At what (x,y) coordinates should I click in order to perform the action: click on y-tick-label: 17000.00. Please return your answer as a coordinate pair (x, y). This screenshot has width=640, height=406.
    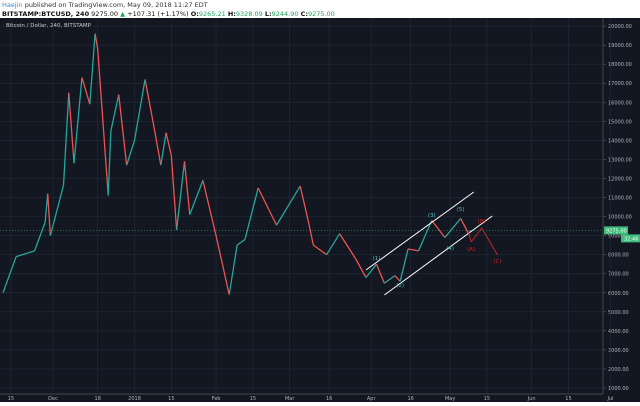
    Looking at the image, I should click on (620, 84).